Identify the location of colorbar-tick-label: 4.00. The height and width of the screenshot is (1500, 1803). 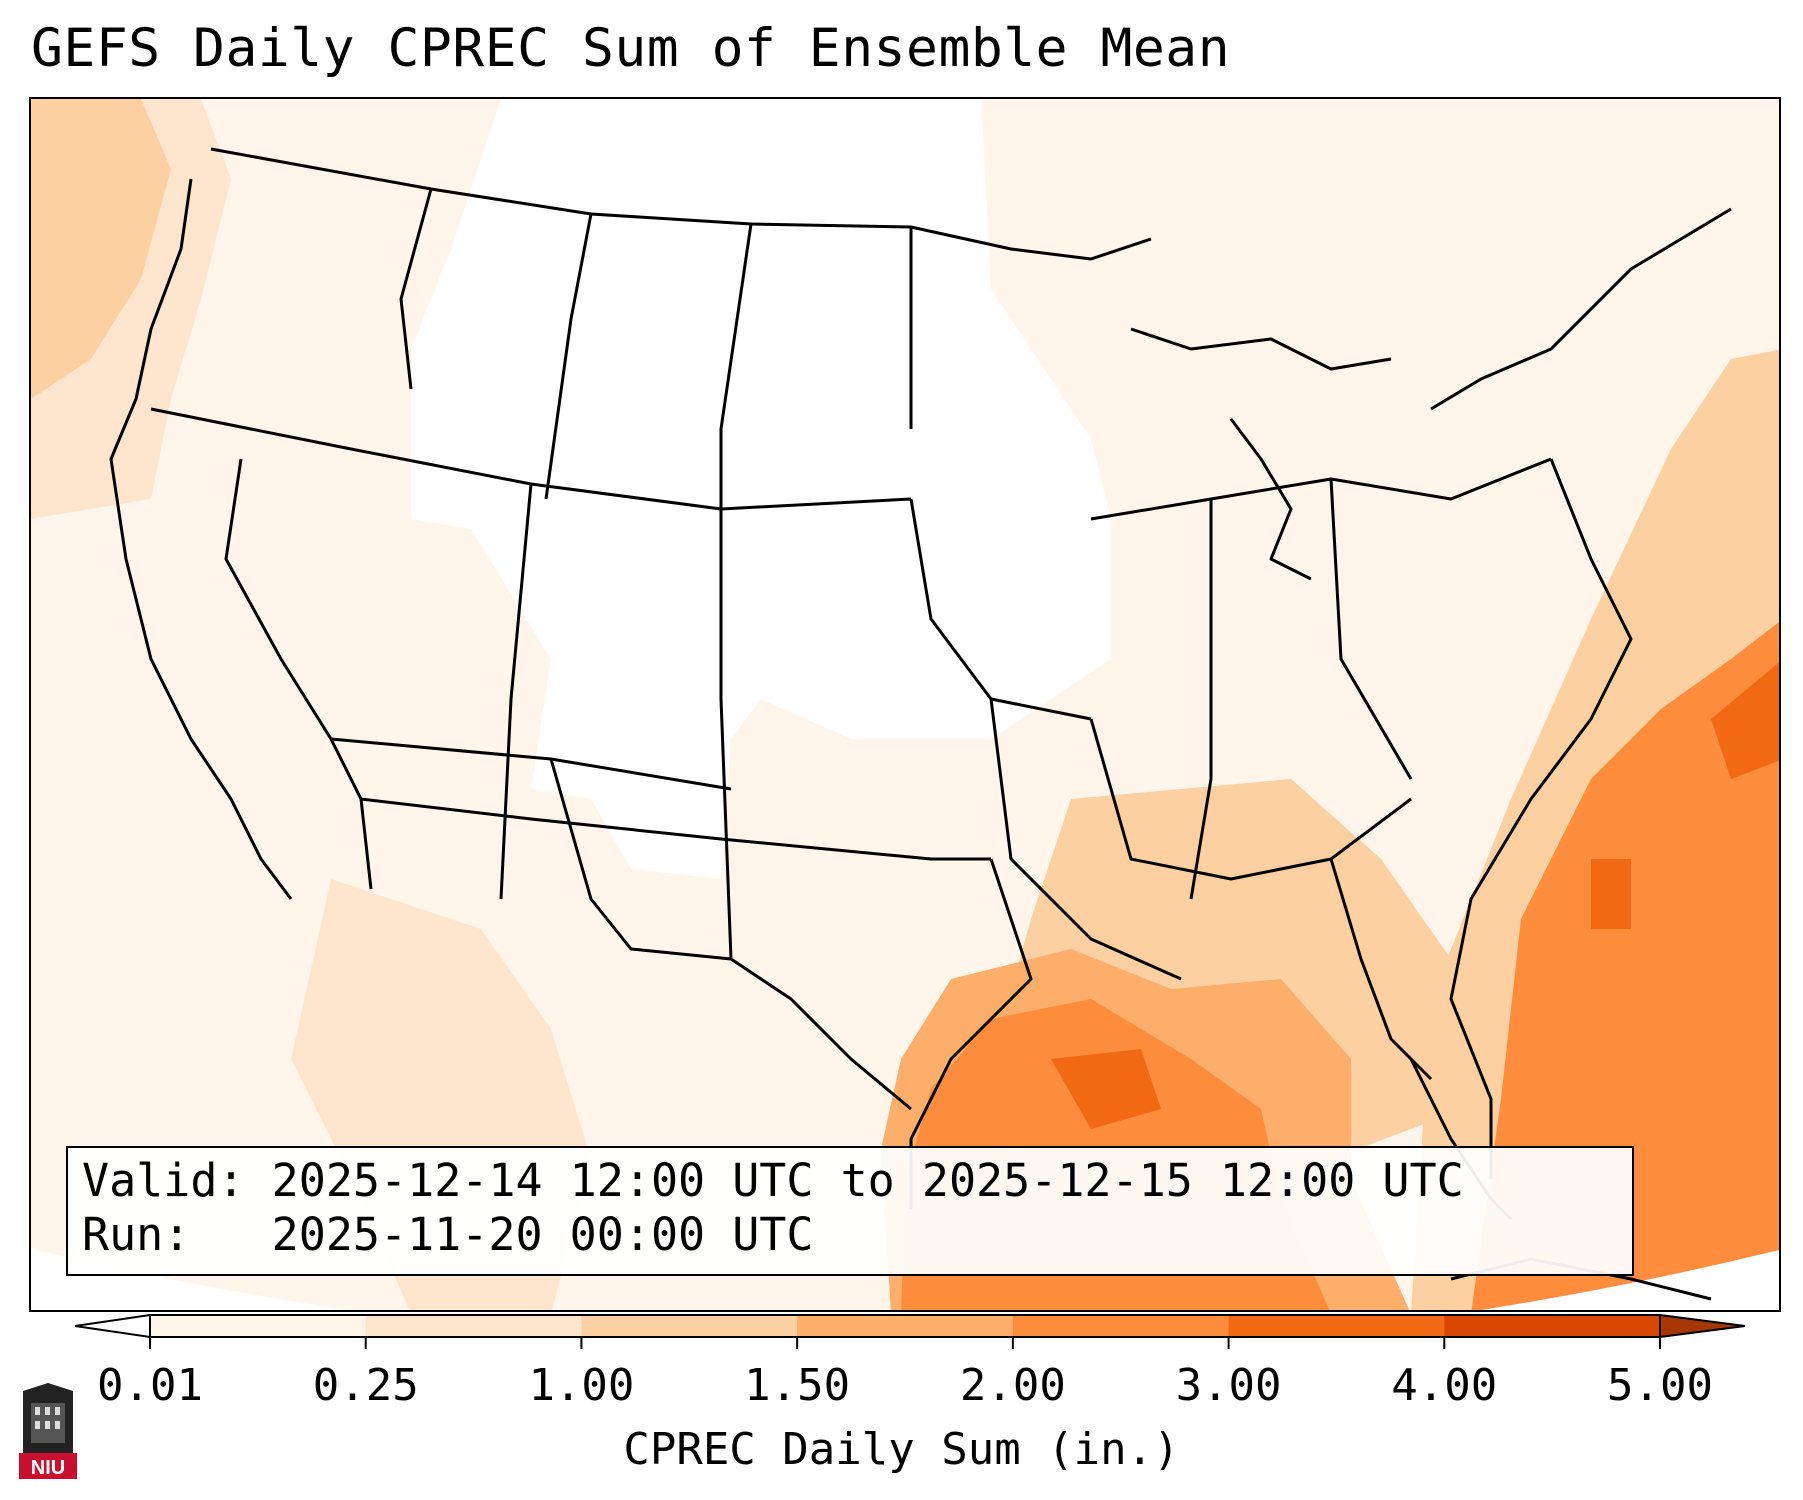
(1444, 1385).